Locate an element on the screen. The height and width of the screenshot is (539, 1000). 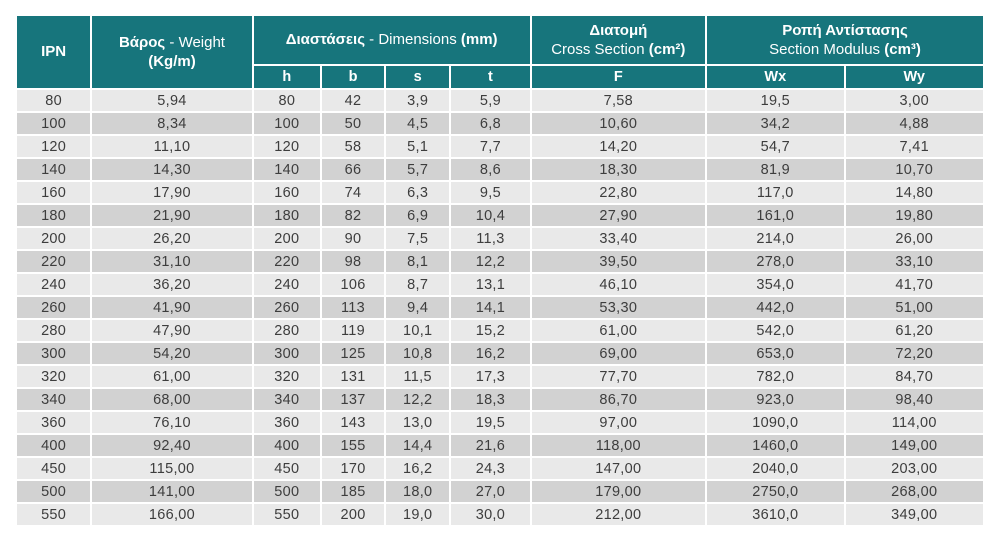
cross-section-unit: (cm²) is located at coordinates (667, 49).